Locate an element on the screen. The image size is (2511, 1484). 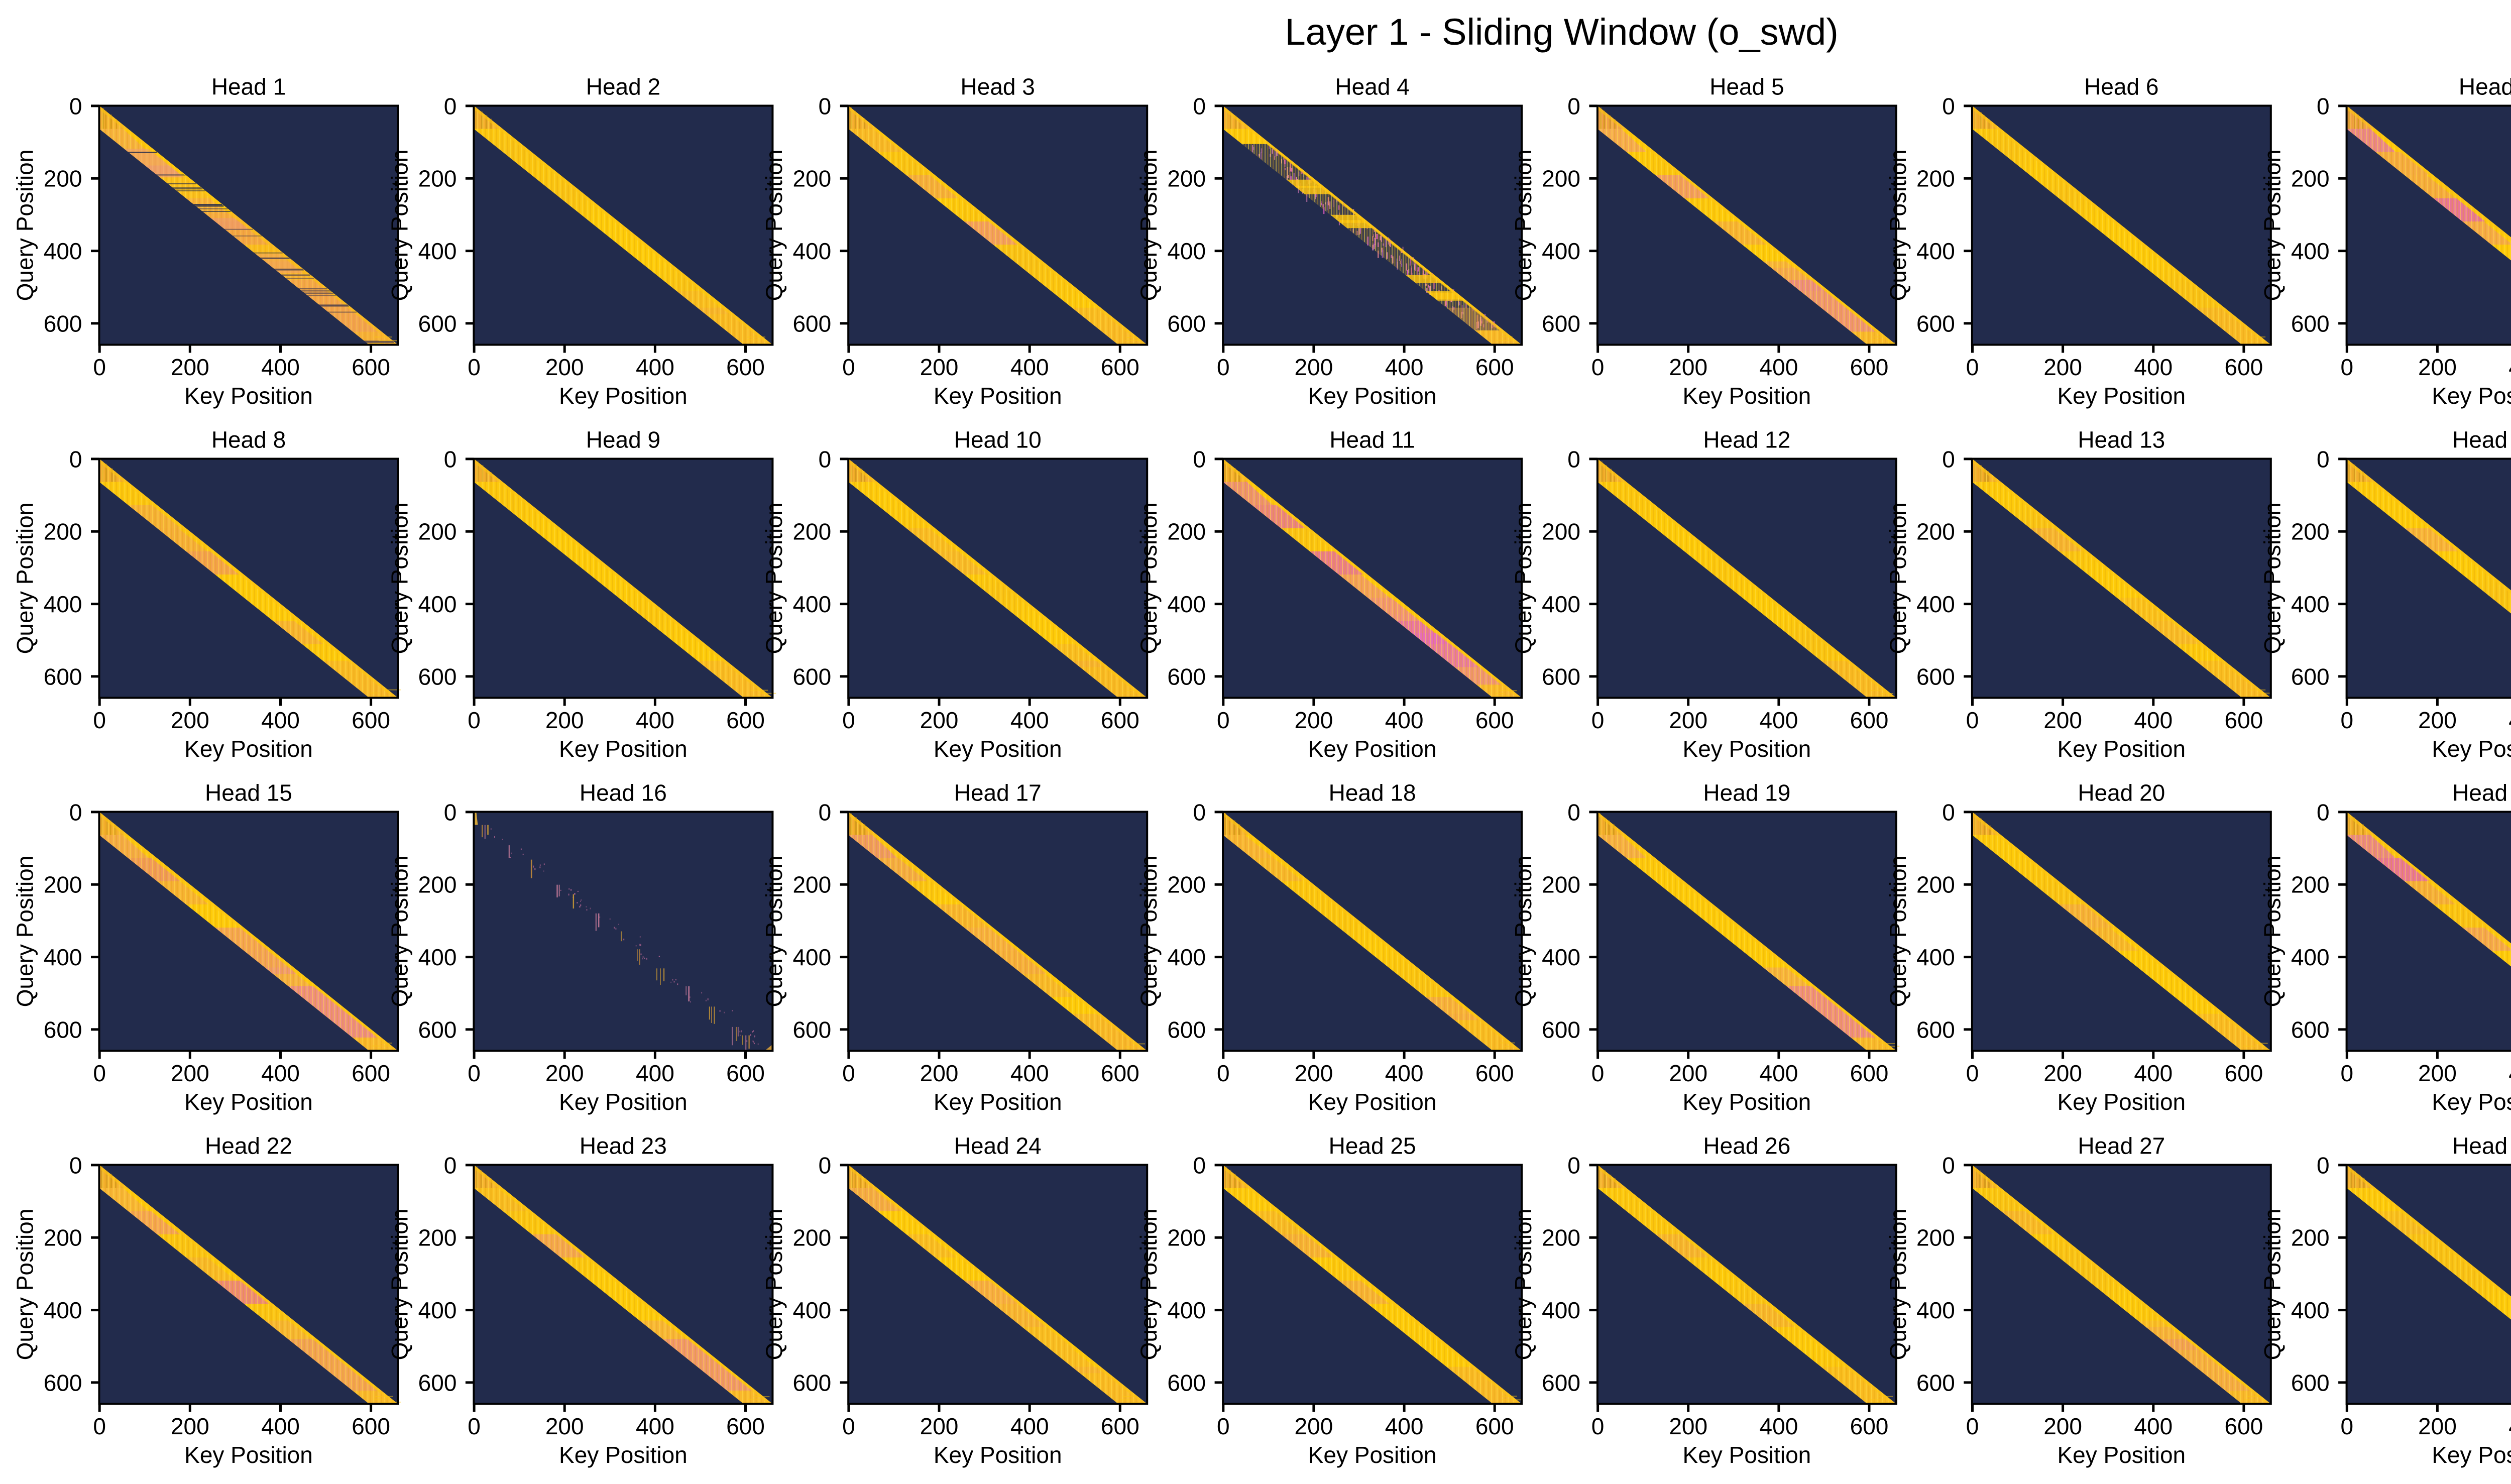
svg-text: Head 1 is located at coordinates (248, 87).